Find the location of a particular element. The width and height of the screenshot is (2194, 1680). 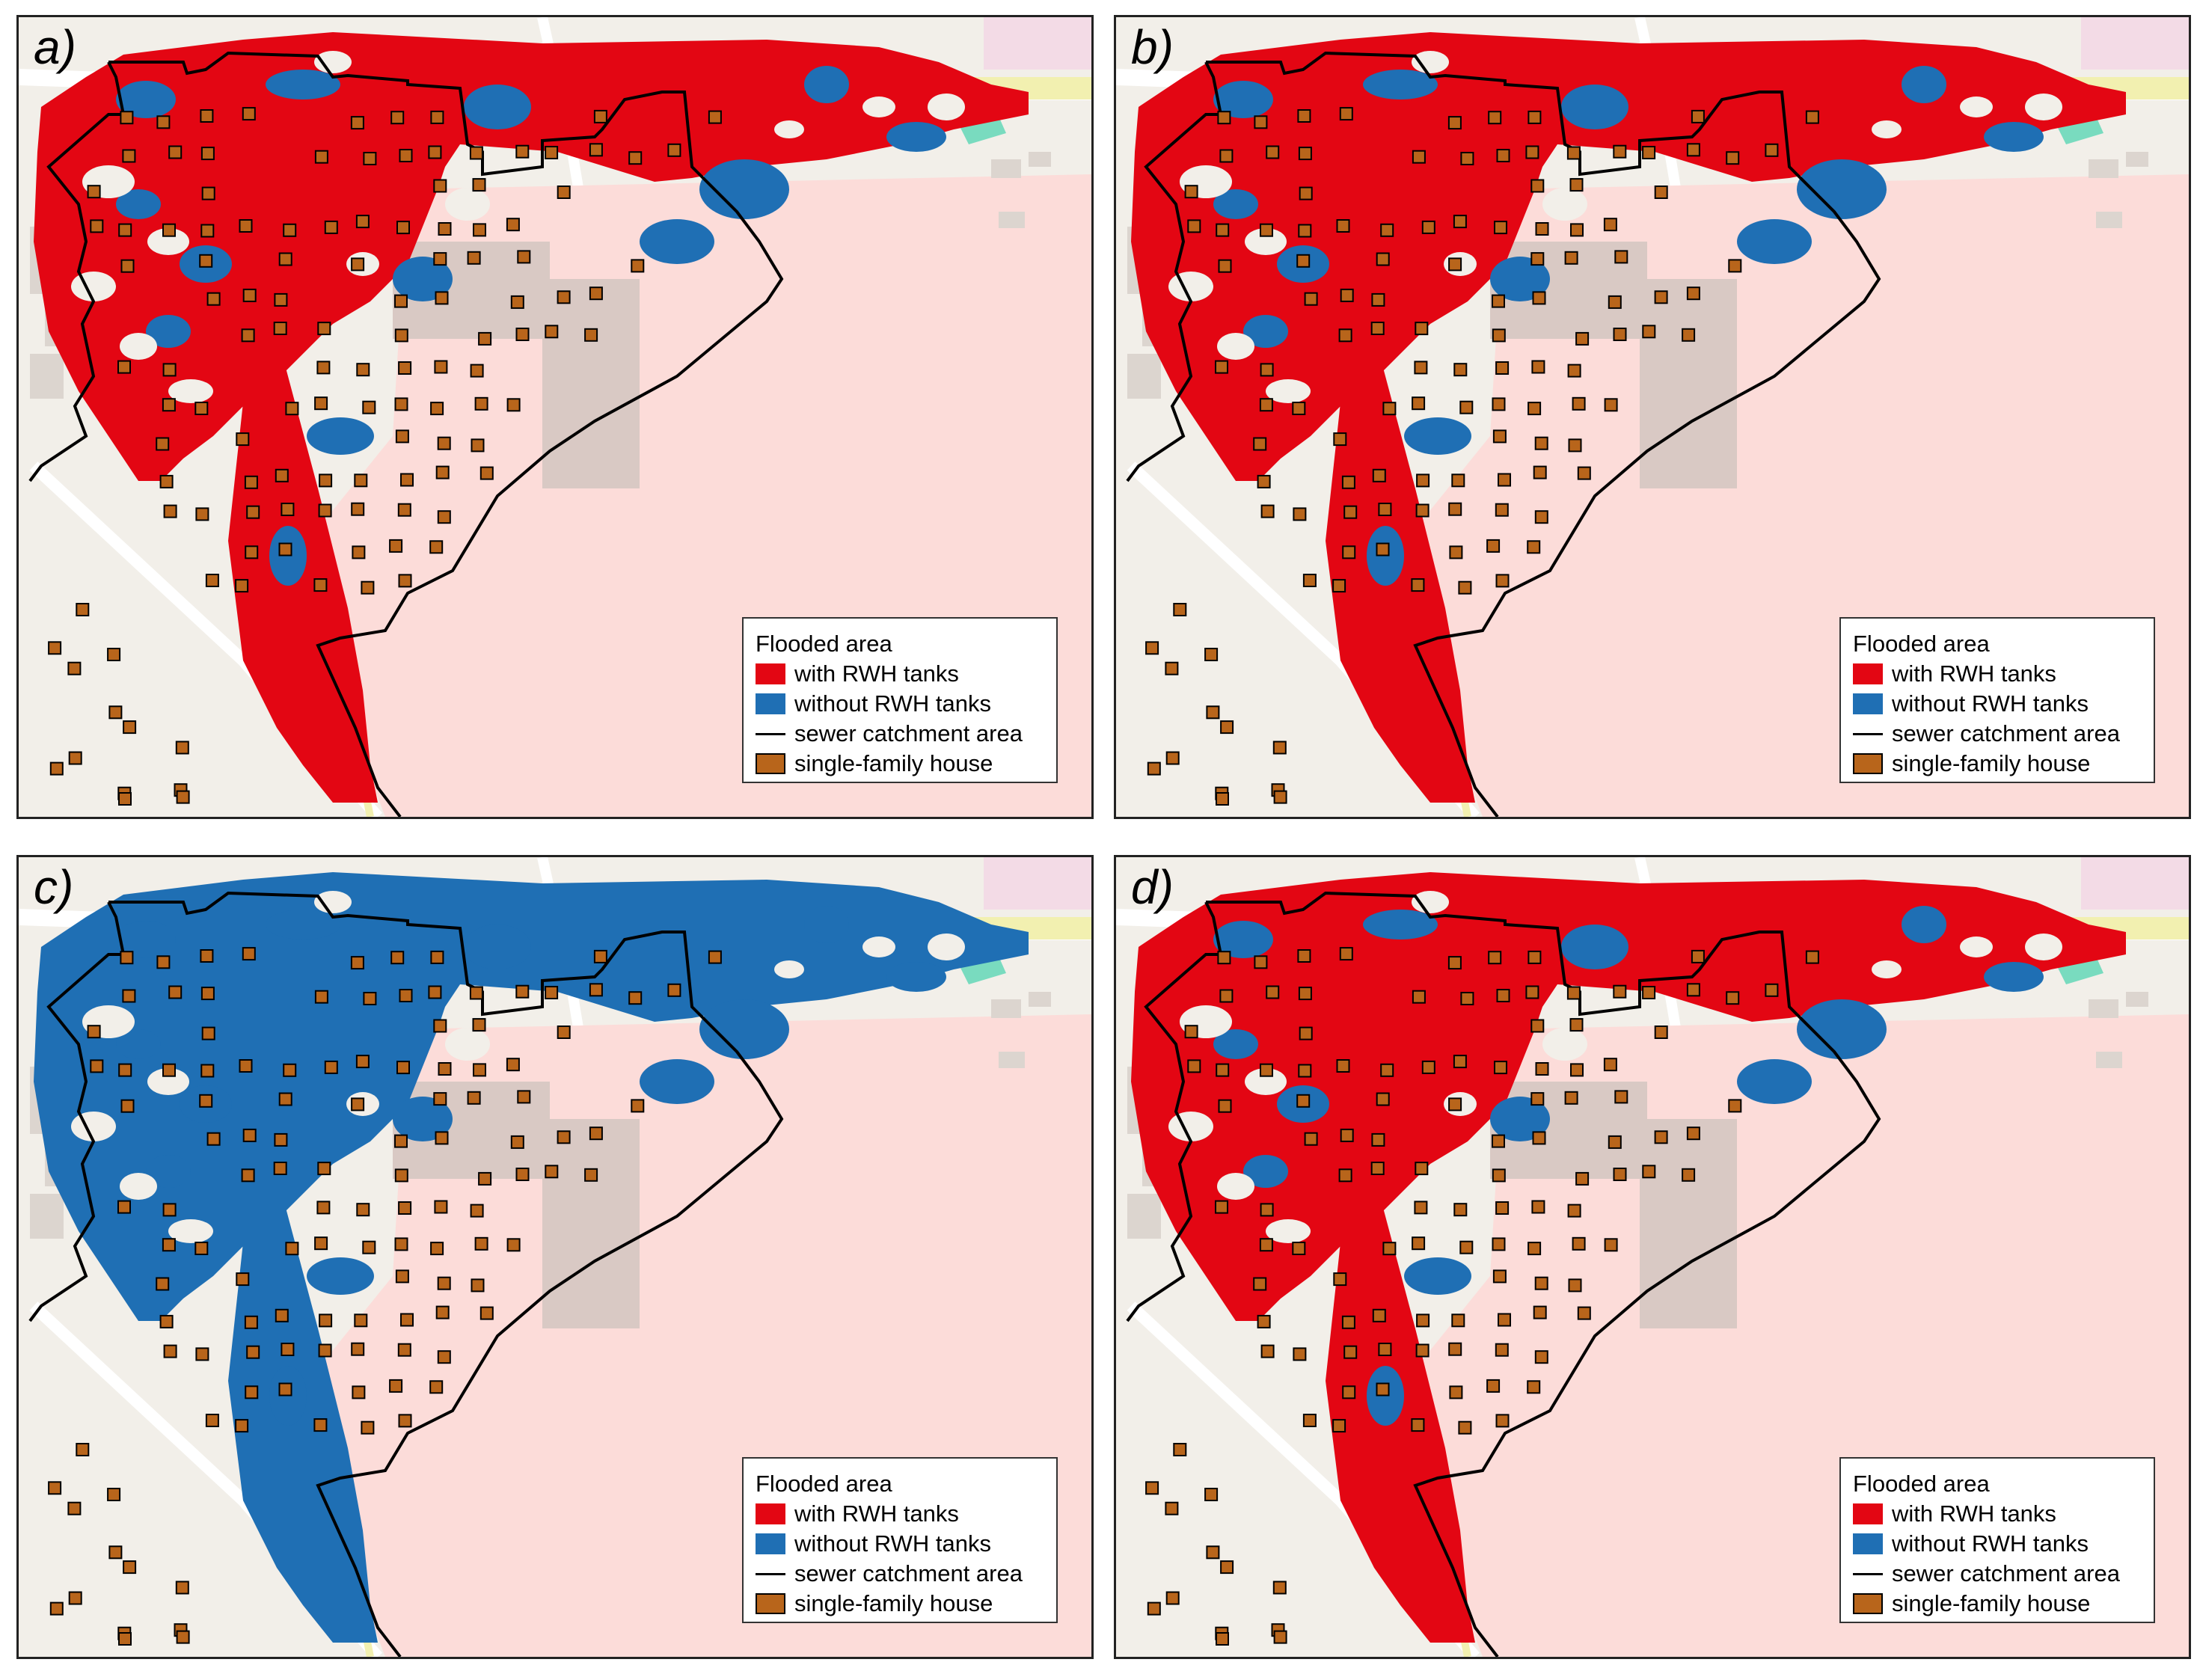

legend-label: single-family house is located at coordinates (893, 763).